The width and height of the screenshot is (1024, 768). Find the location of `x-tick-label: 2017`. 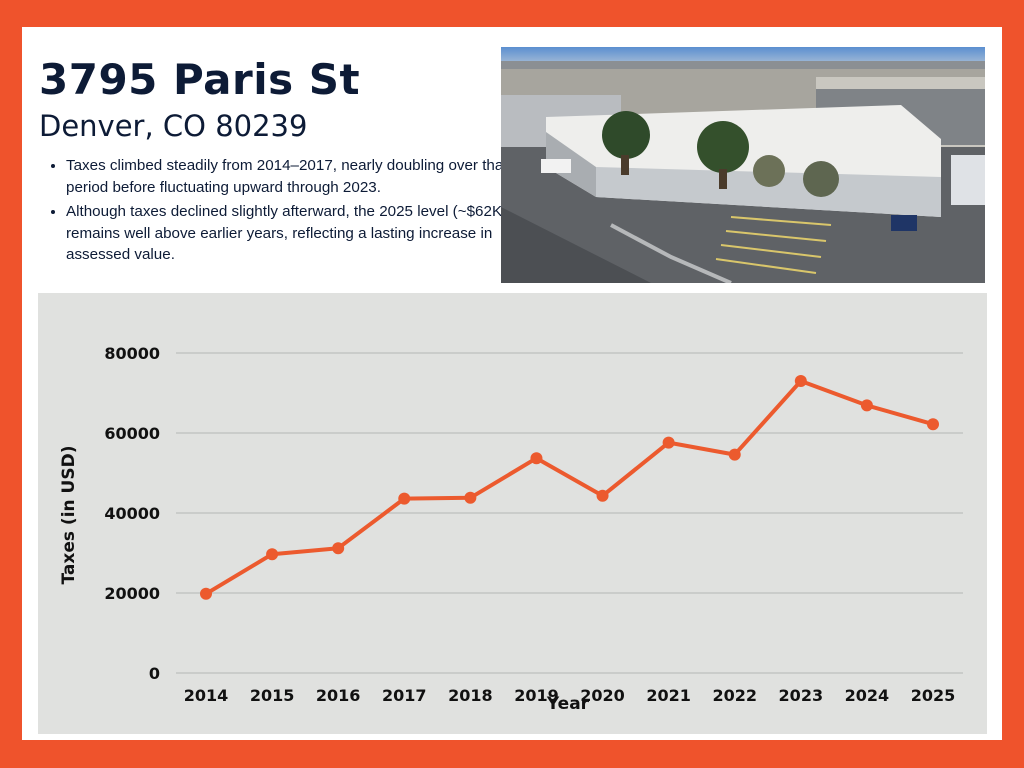

x-tick-label: 2017 is located at coordinates (404, 695).